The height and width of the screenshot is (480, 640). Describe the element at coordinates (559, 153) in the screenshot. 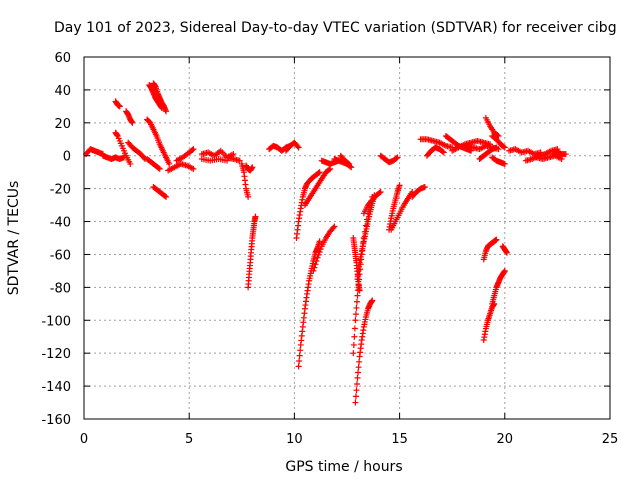

I see `series-arc-ba` at that location.